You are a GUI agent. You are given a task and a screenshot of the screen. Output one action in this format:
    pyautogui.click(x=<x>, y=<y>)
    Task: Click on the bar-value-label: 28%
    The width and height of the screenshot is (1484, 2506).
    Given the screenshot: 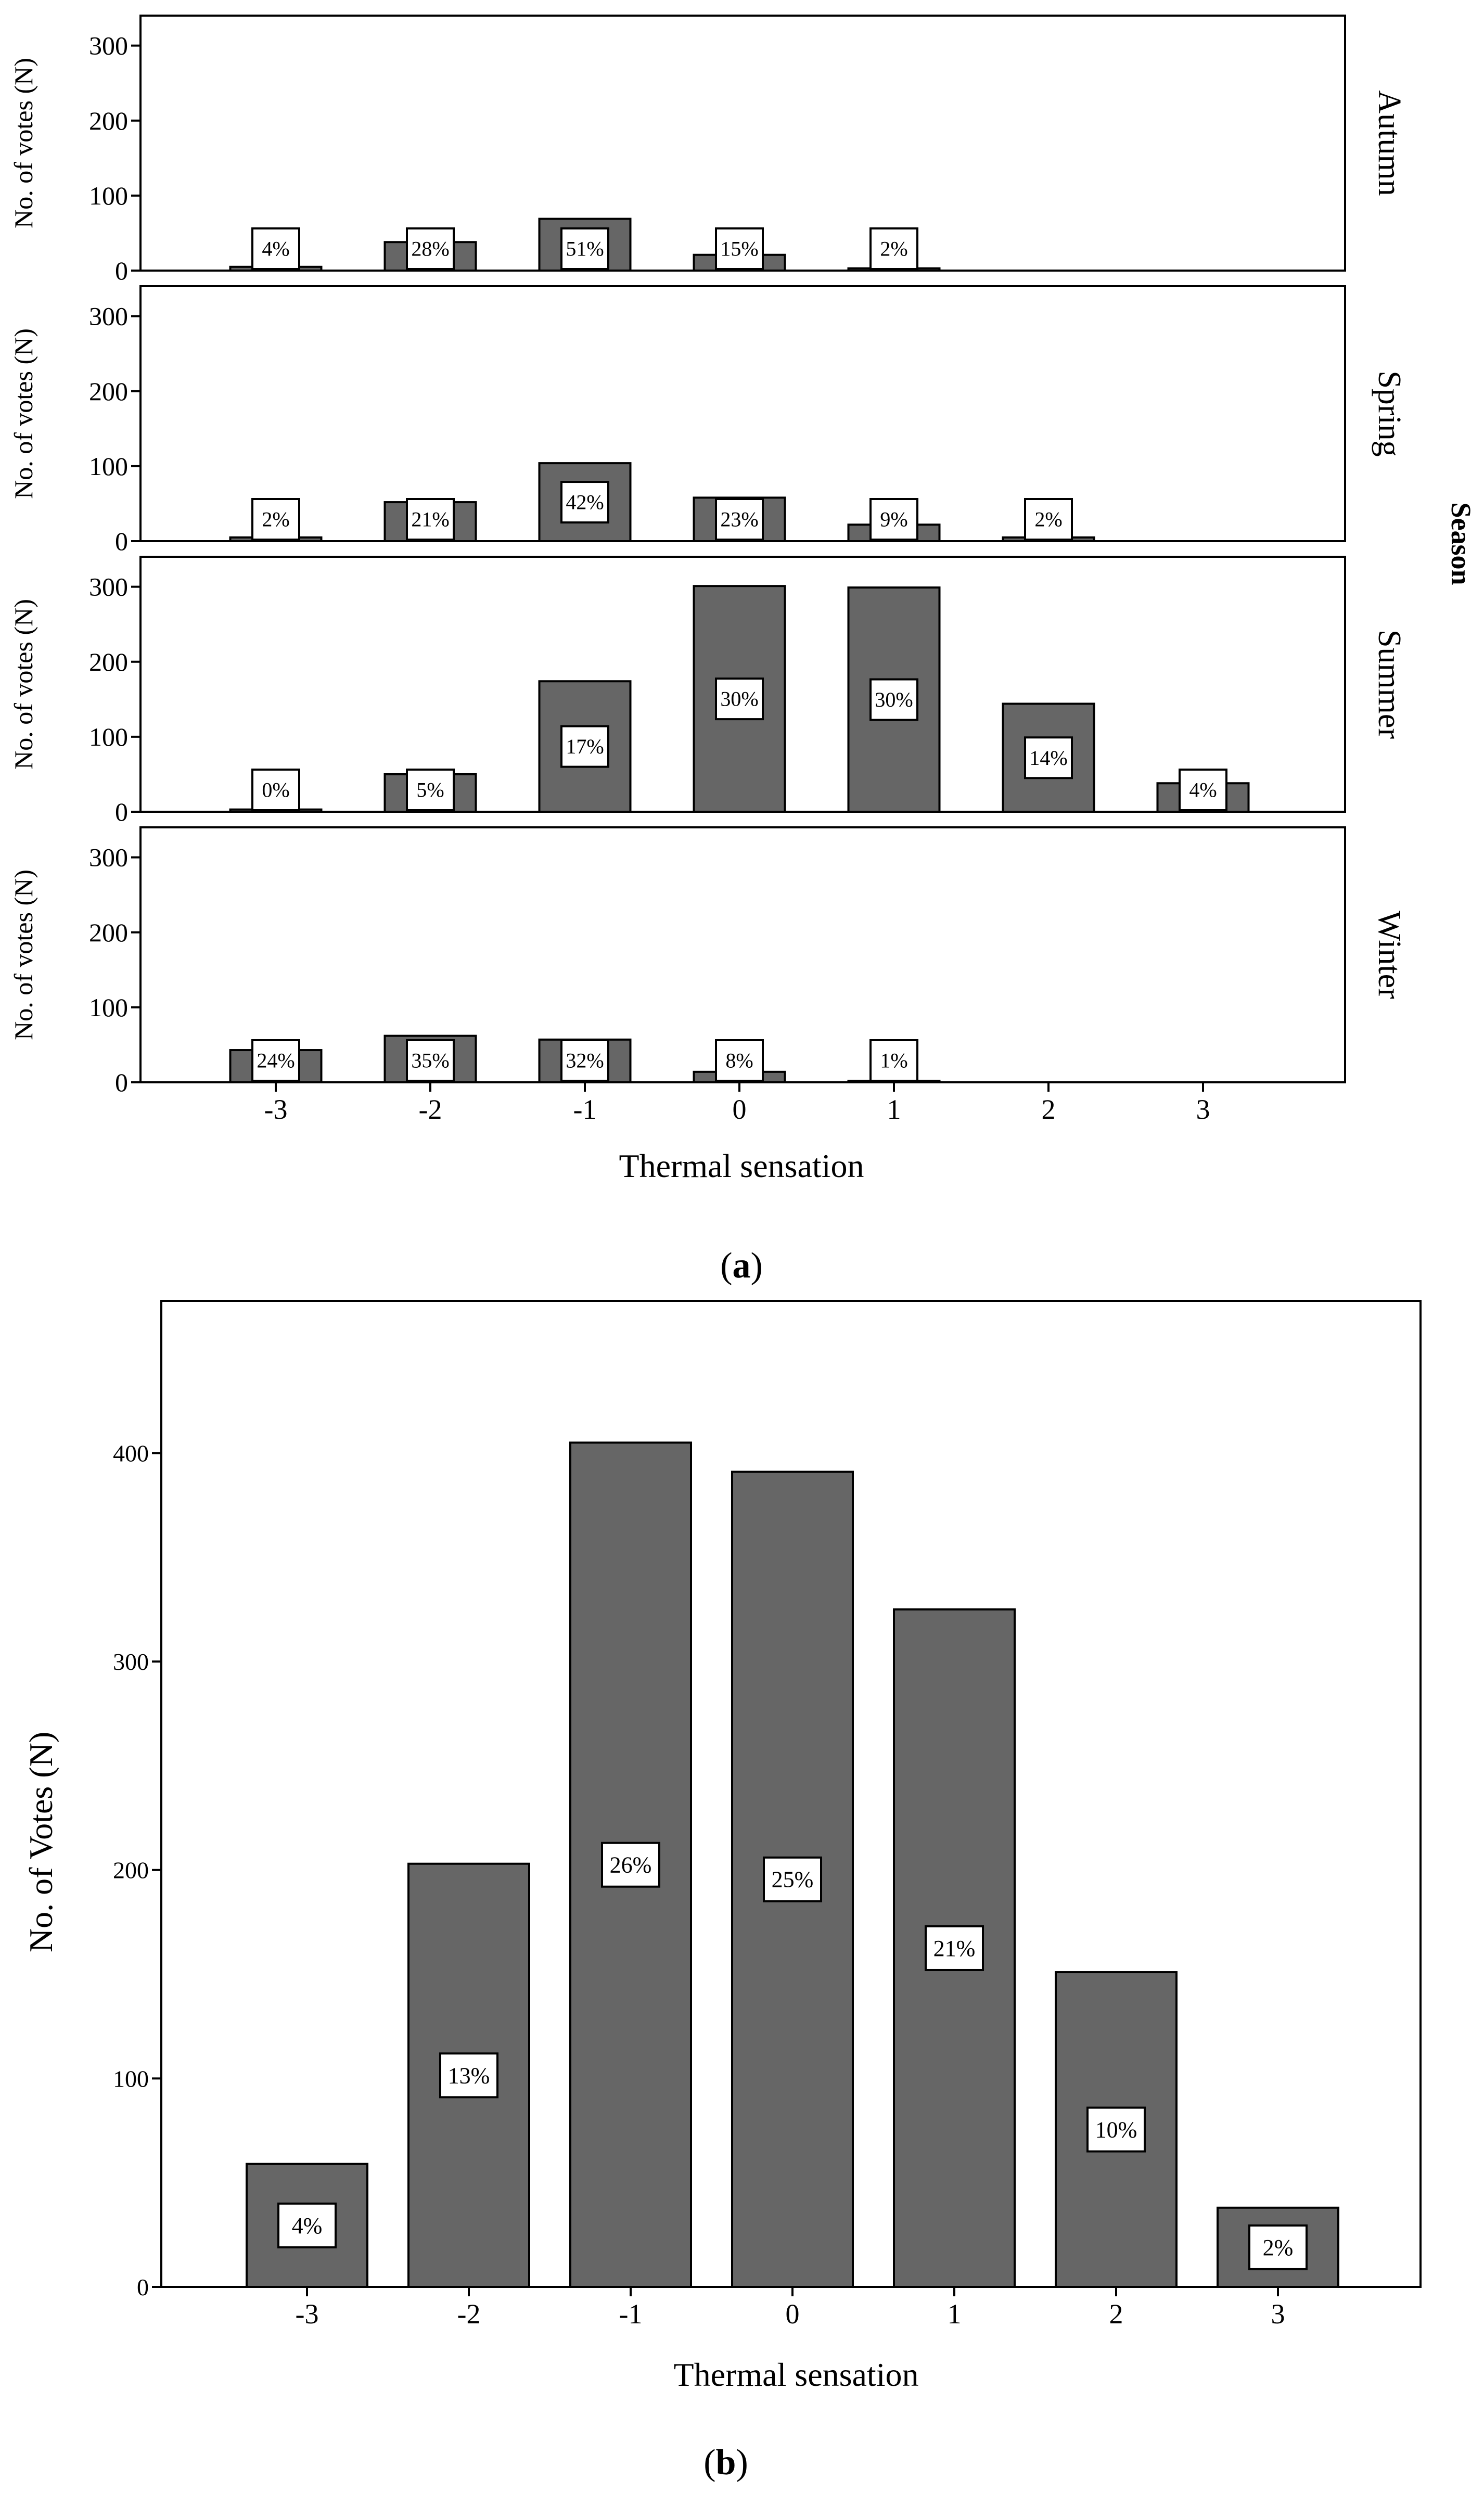 What is the action you would take?
    pyautogui.click(x=430, y=249)
    